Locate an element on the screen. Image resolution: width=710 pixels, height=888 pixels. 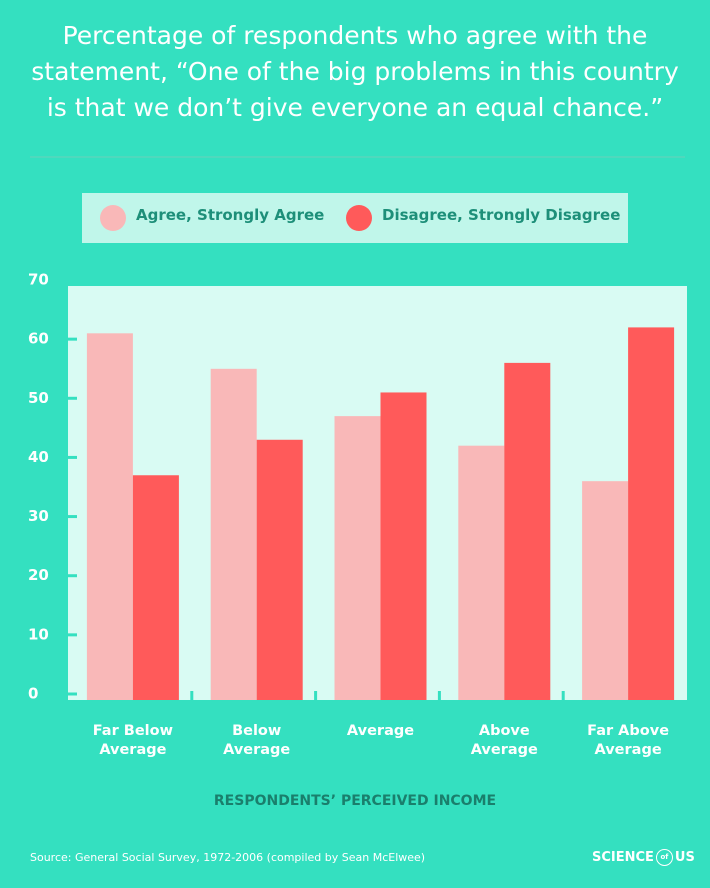
x-tick-label: Far Above Average is located at coordinates (628, 740).